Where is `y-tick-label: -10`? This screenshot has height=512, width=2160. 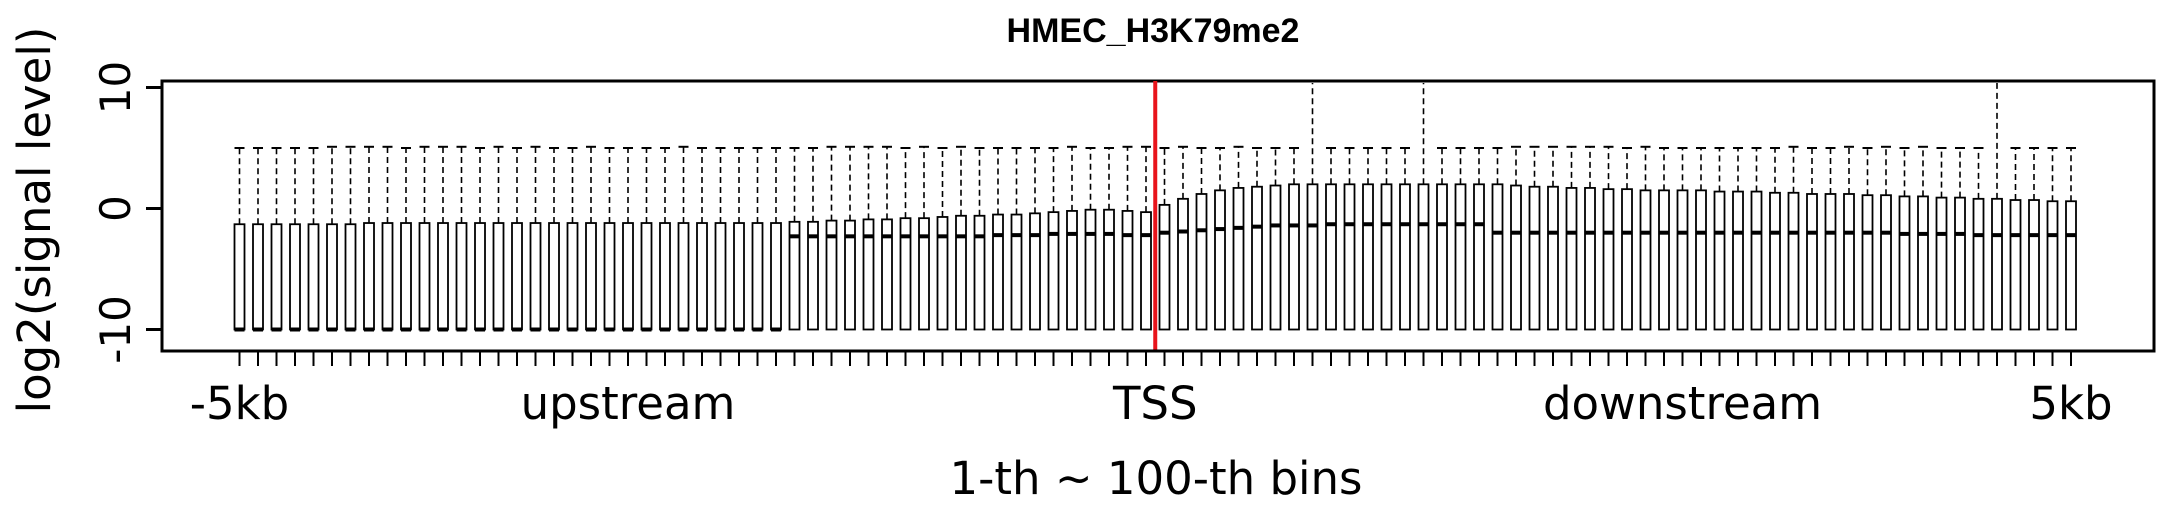
y-tick-label: -10 is located at coordinates (115, 329).